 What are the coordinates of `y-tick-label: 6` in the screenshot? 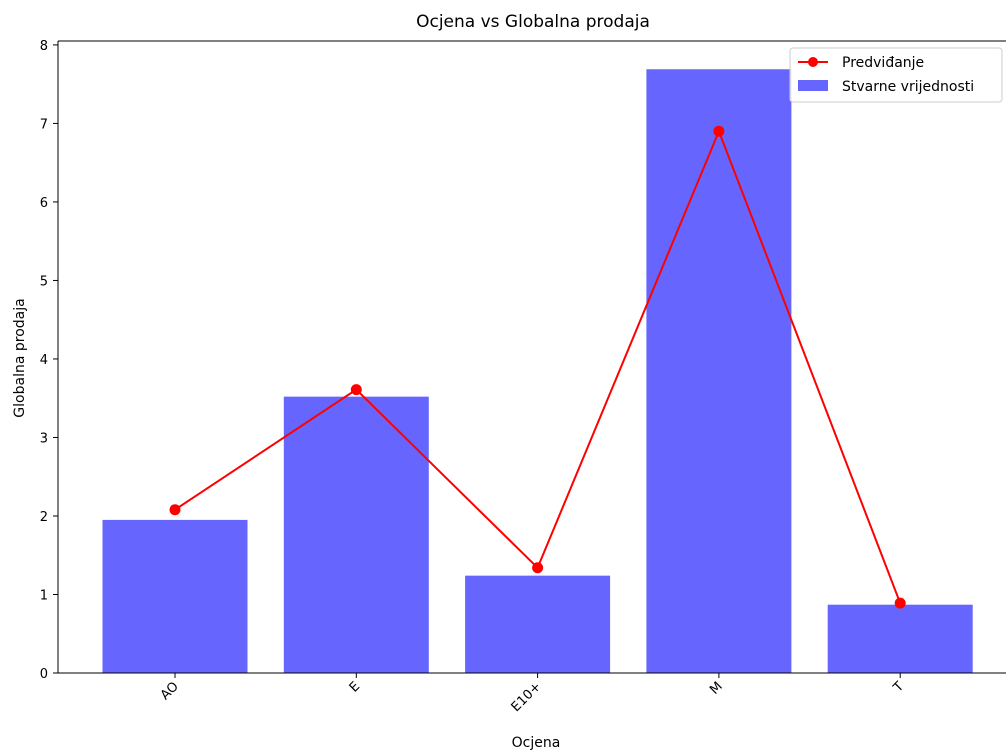 It's located at (44, 203).